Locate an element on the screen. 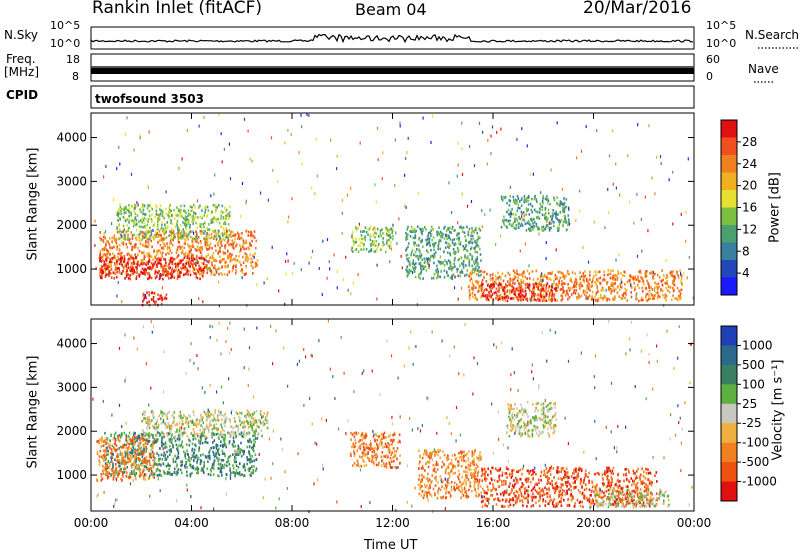 This screenshot has width=800, height=554. nave-tick-bottom: 0 is located at coordinates (709, 76).